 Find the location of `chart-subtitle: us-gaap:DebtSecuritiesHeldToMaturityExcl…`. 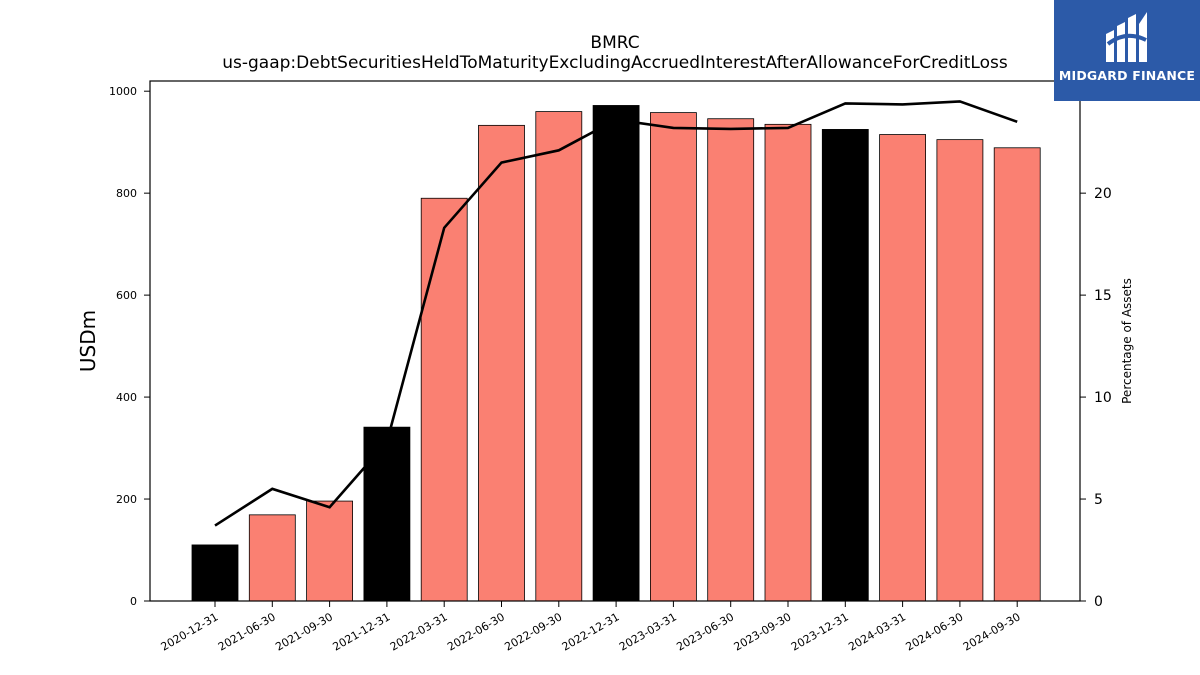

chart-subtitle: us-gaap:DebtSecuritiesHeldToMaturityExcl… is located at coordinates (615, 63).